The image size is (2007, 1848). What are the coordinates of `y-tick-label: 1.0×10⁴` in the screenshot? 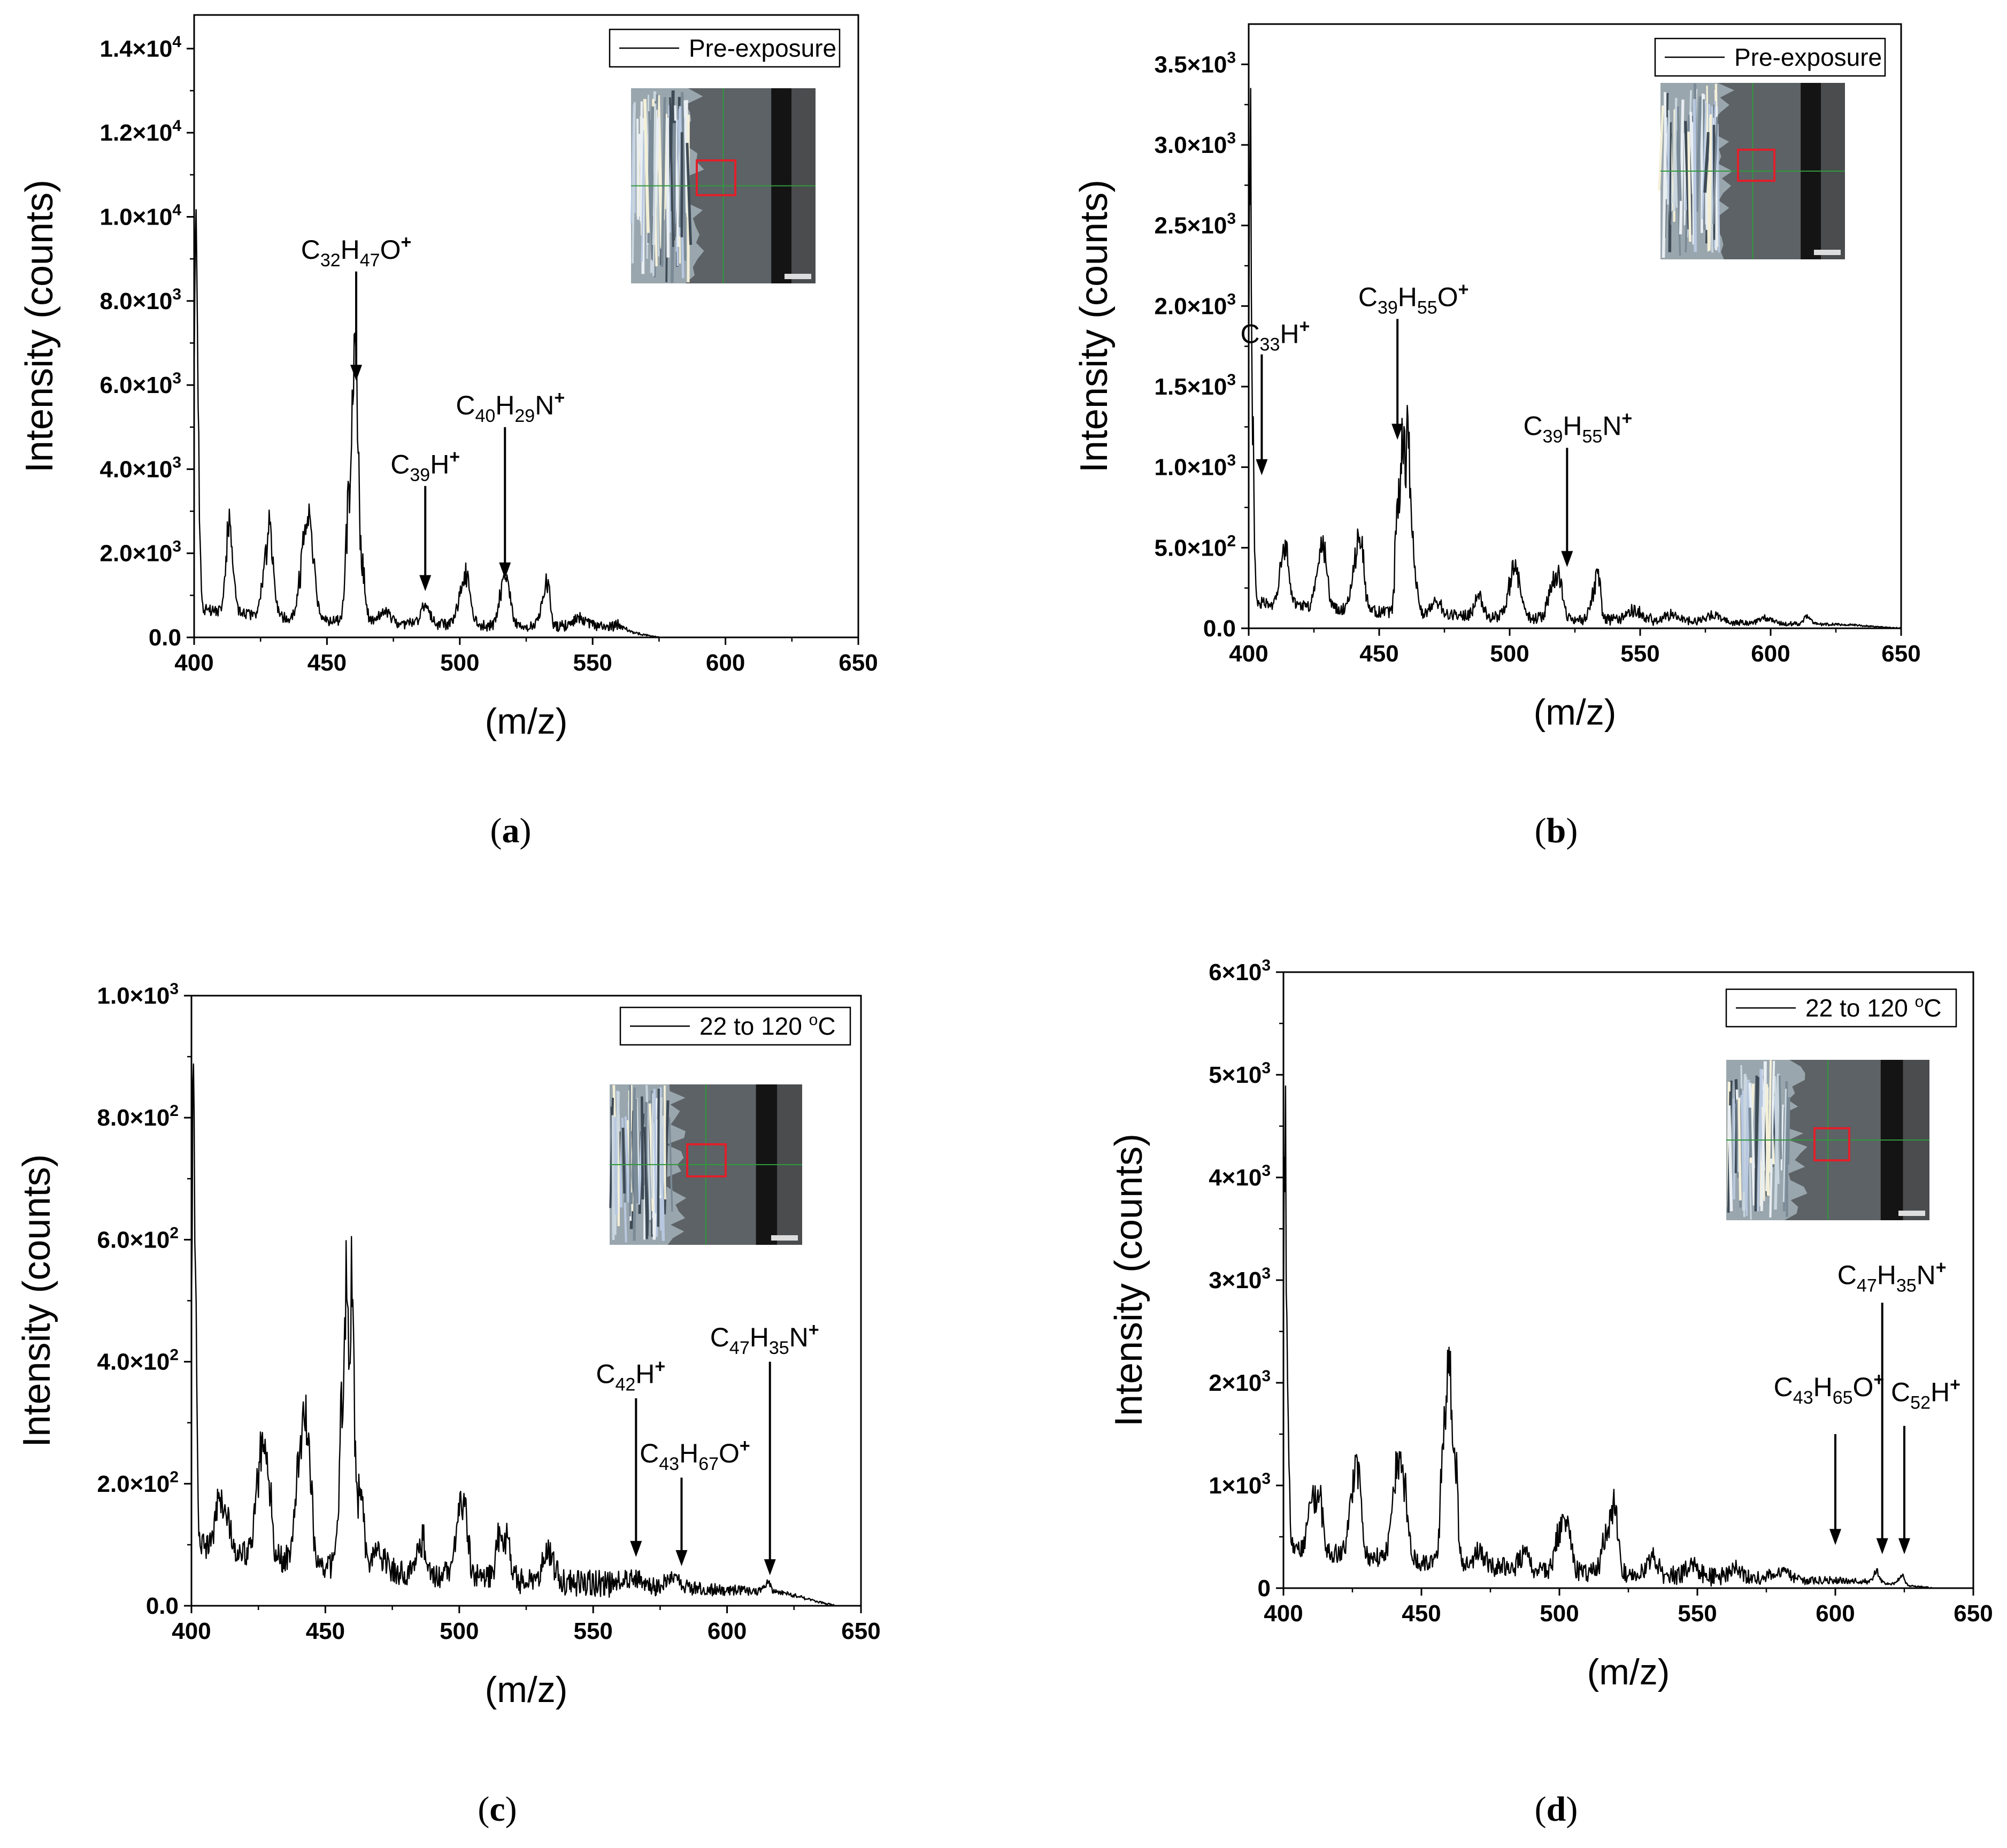 It's located at (141, 216).